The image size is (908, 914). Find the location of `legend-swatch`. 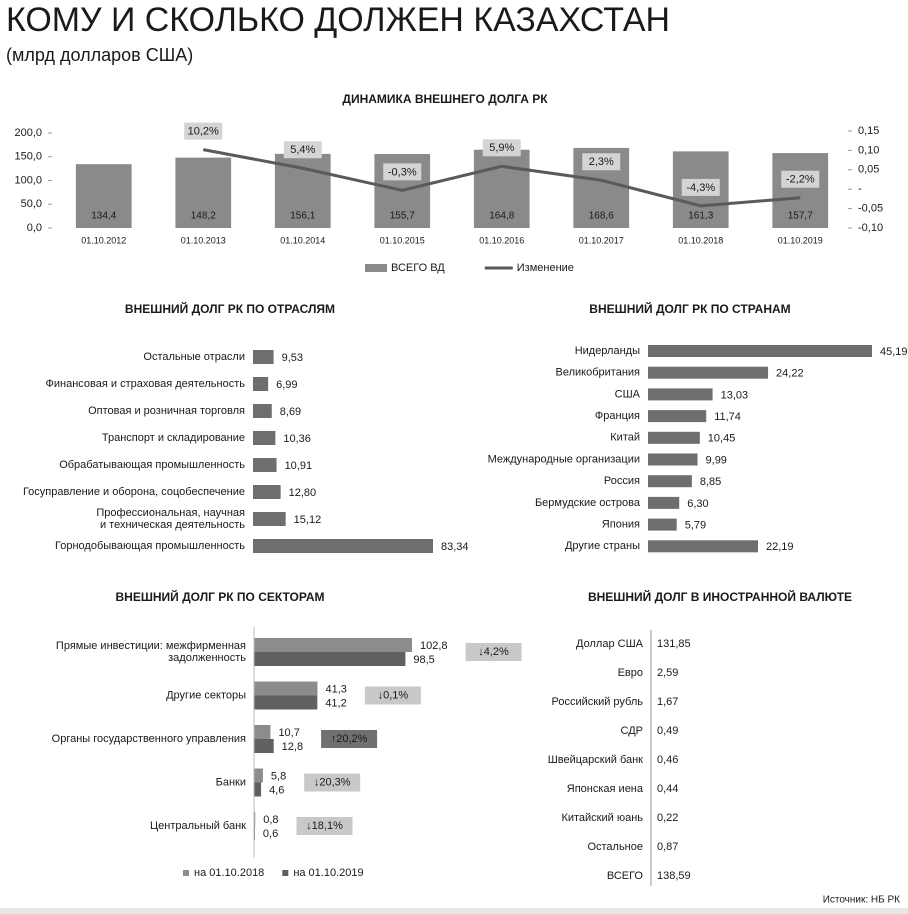

legend-swatch is located at coordinates (186, 873).